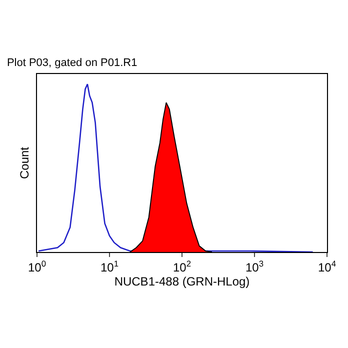 The height and width of the screenshot is (348, 348). What do you see at coordinates (24, 163) in the screenshot?
I see `y-axis-title: Count` at bounding box center [24, 163].